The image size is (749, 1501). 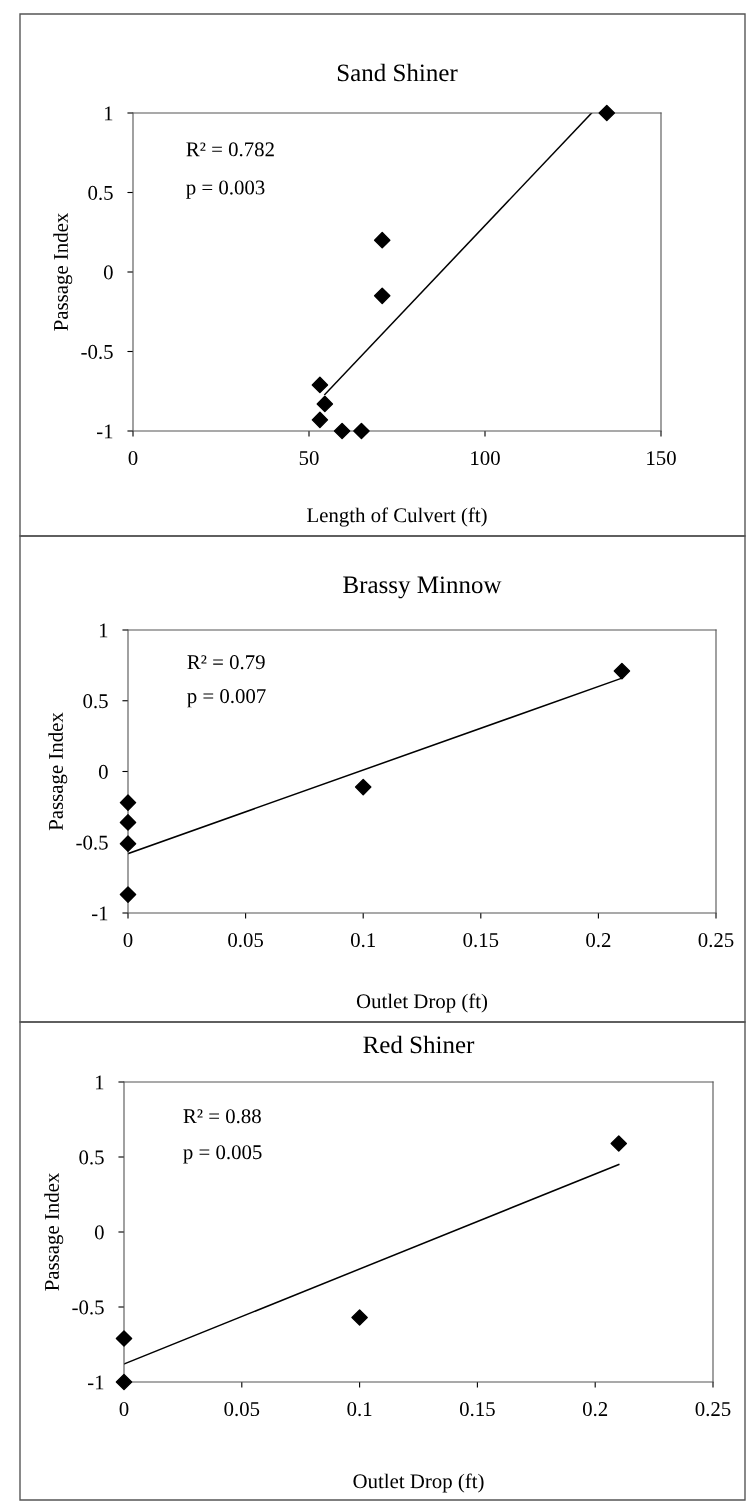 I want to click on x-axis-title: Length of Culvert (ft), so click(x=397, y=517).